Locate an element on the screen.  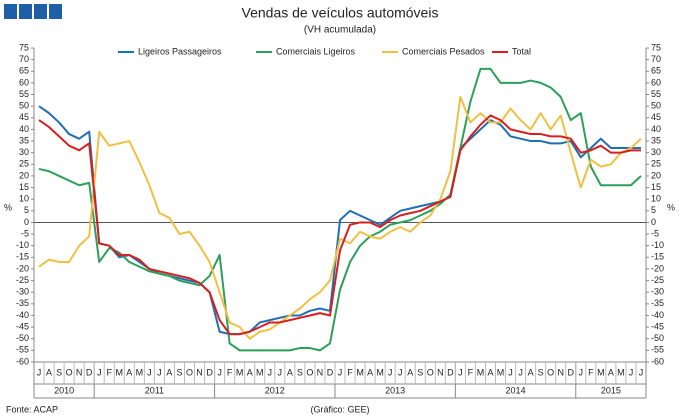
y-tick-label: -15 is located at coordinates (22, 257).